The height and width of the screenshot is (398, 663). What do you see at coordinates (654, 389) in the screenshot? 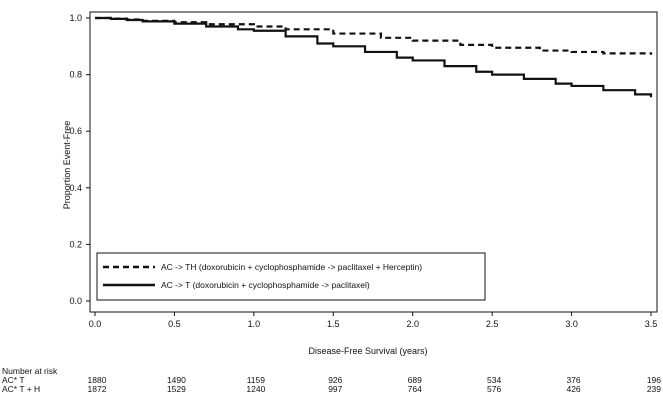
I see `risk-value-r1-c7: 239` at bounding box center [654, 389].